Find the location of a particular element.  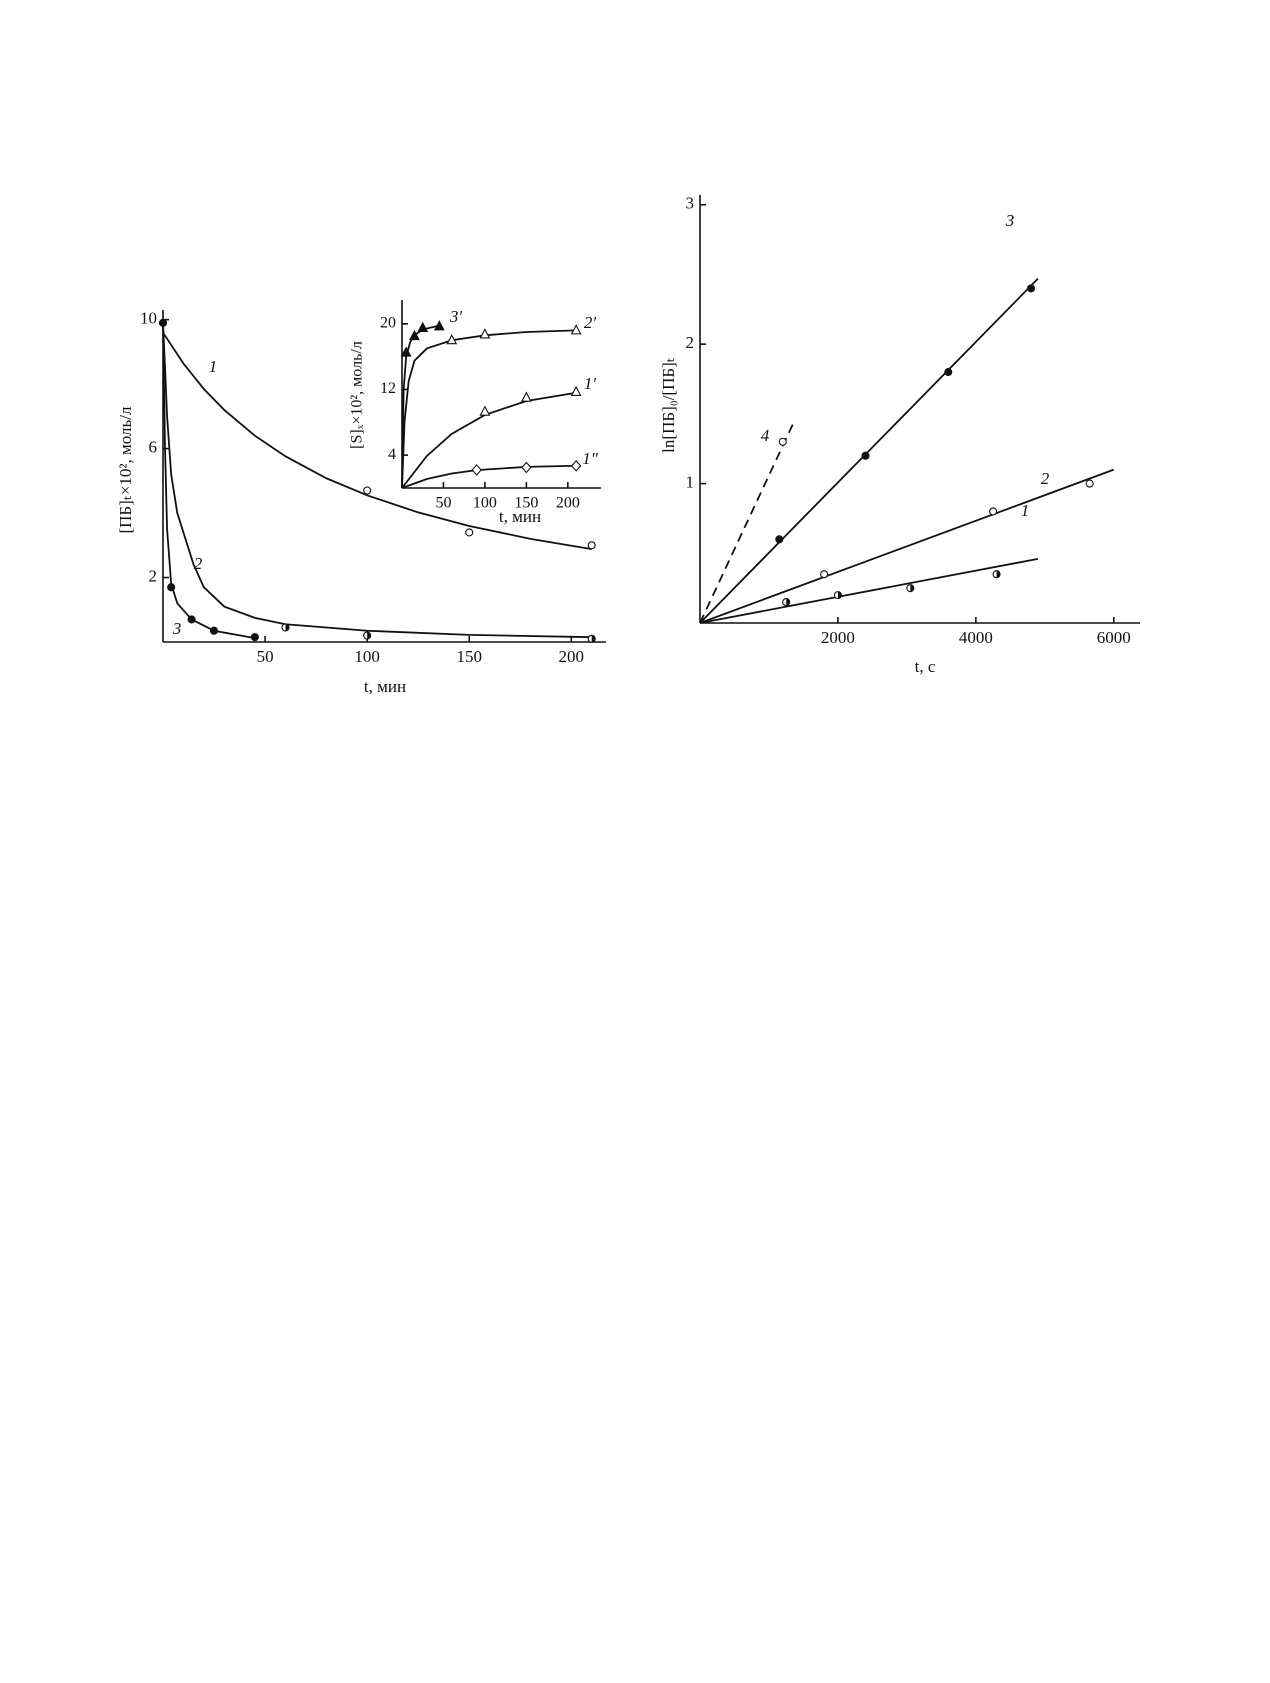

y-tick-label: 3 is located at coordinates (690, 203).